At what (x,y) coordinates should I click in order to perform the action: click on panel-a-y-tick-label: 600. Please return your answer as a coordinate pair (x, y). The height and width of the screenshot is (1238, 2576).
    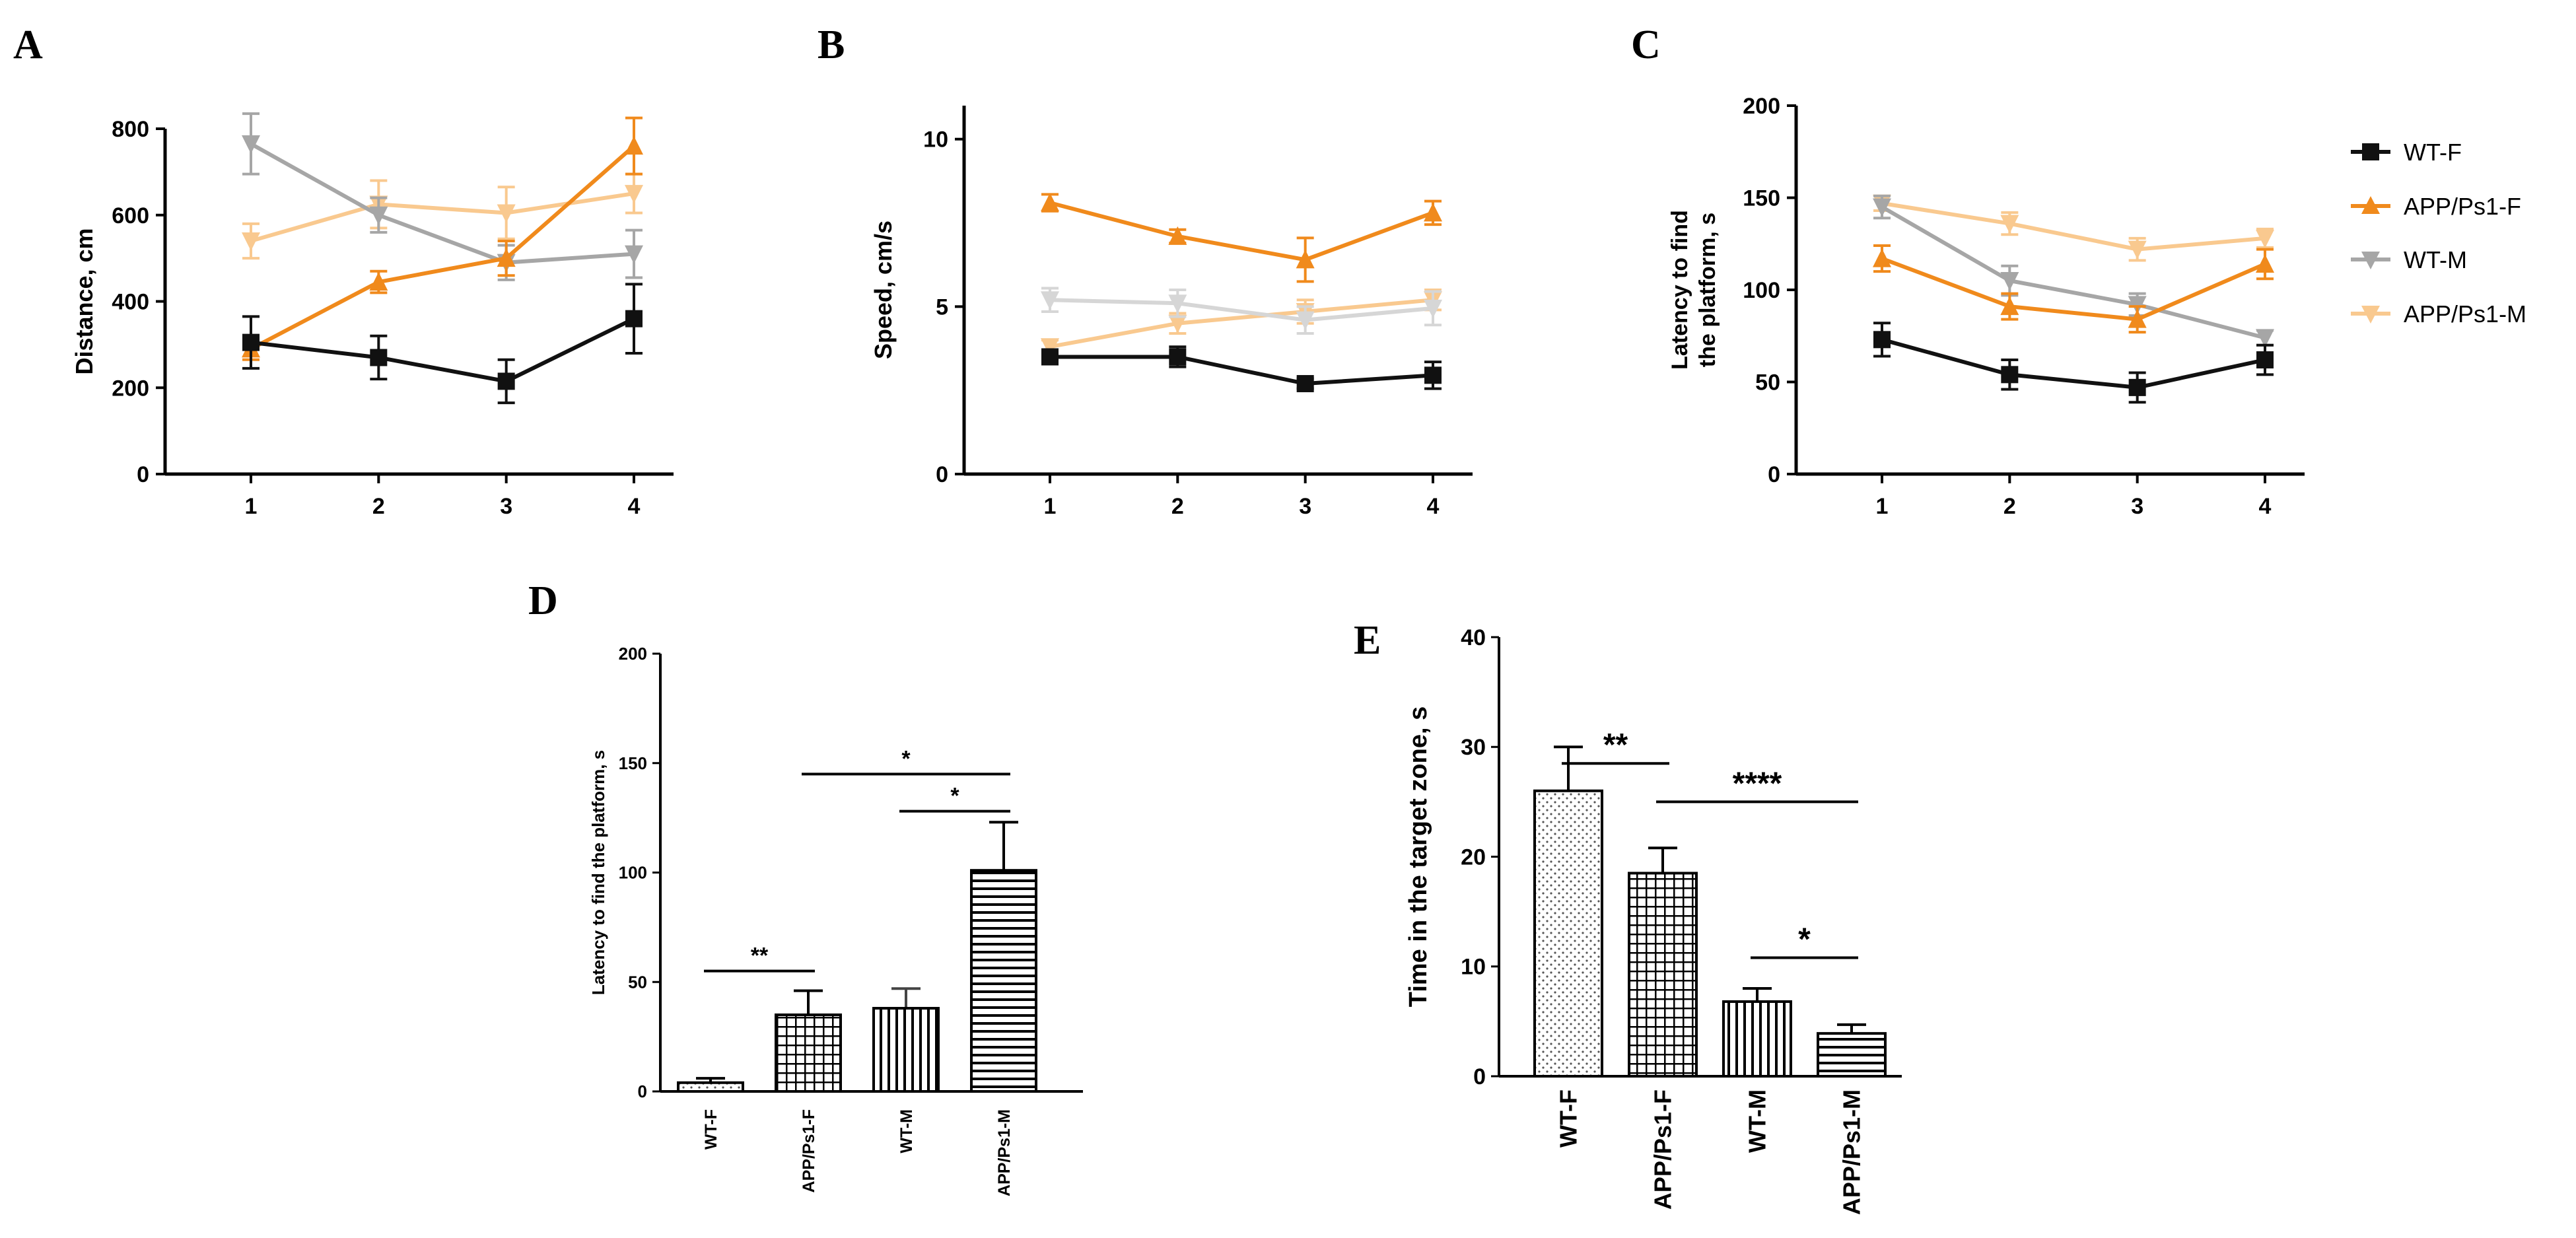
    Looking at the image, I should click on (130, 215).